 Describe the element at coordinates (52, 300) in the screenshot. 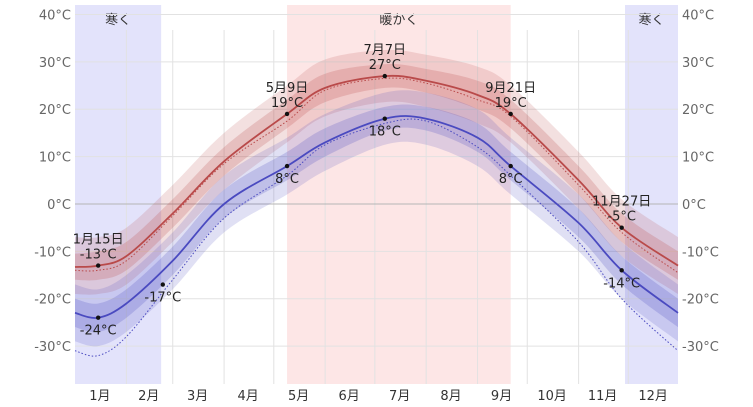

I see `y-tick-label-left: -20°C` at that location.